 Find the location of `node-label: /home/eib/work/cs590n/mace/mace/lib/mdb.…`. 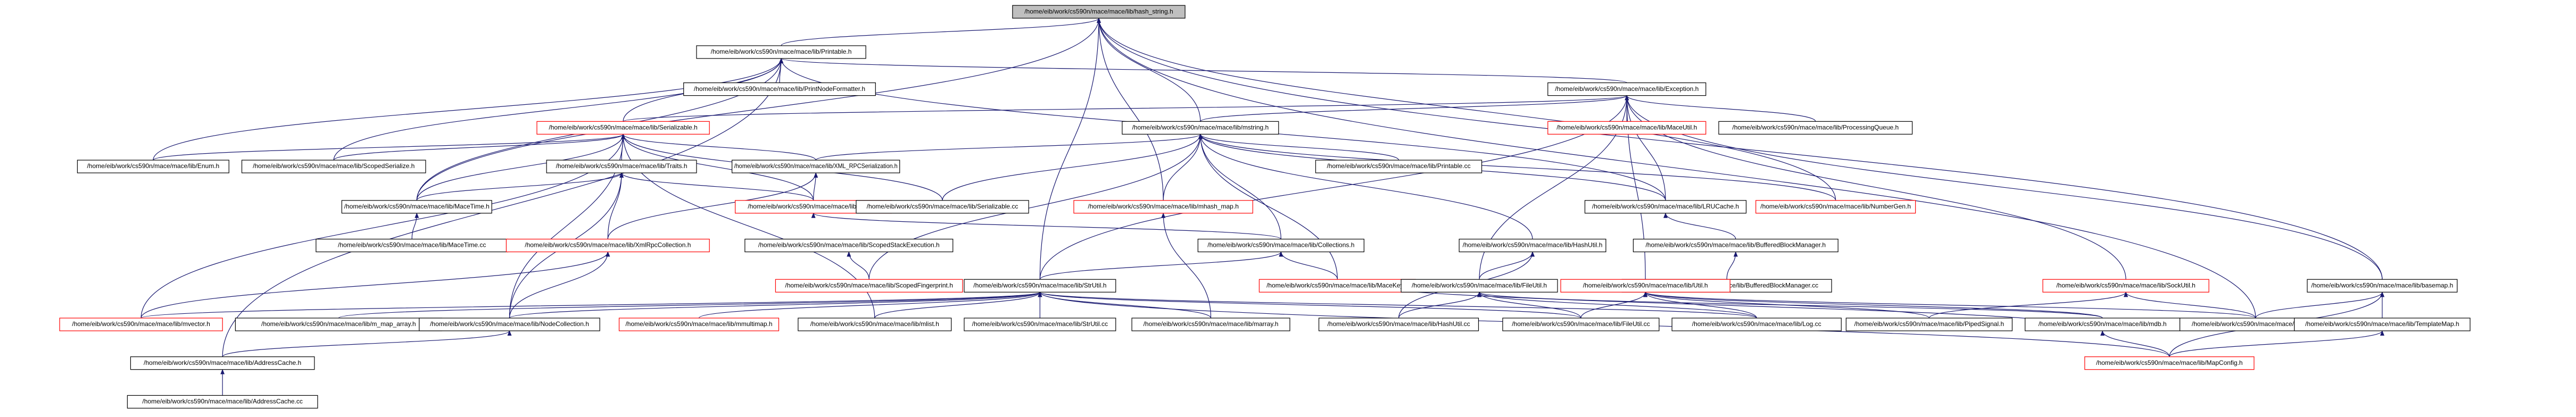

node-label: /home/eib/work/cs590n/mace/mace/lib/mdb.… is located at coordinates (2103, 324).